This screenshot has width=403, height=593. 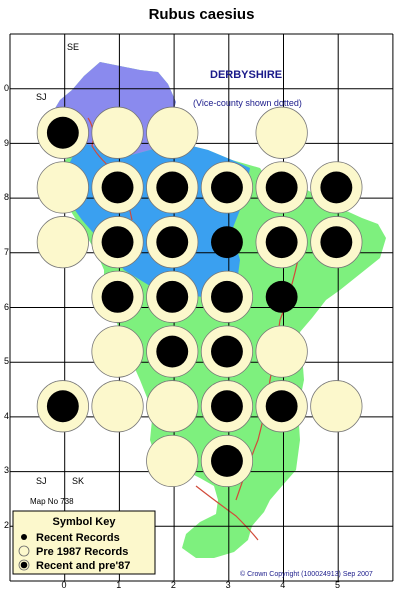 I want to click on river-line, so click(x=227, y=513).